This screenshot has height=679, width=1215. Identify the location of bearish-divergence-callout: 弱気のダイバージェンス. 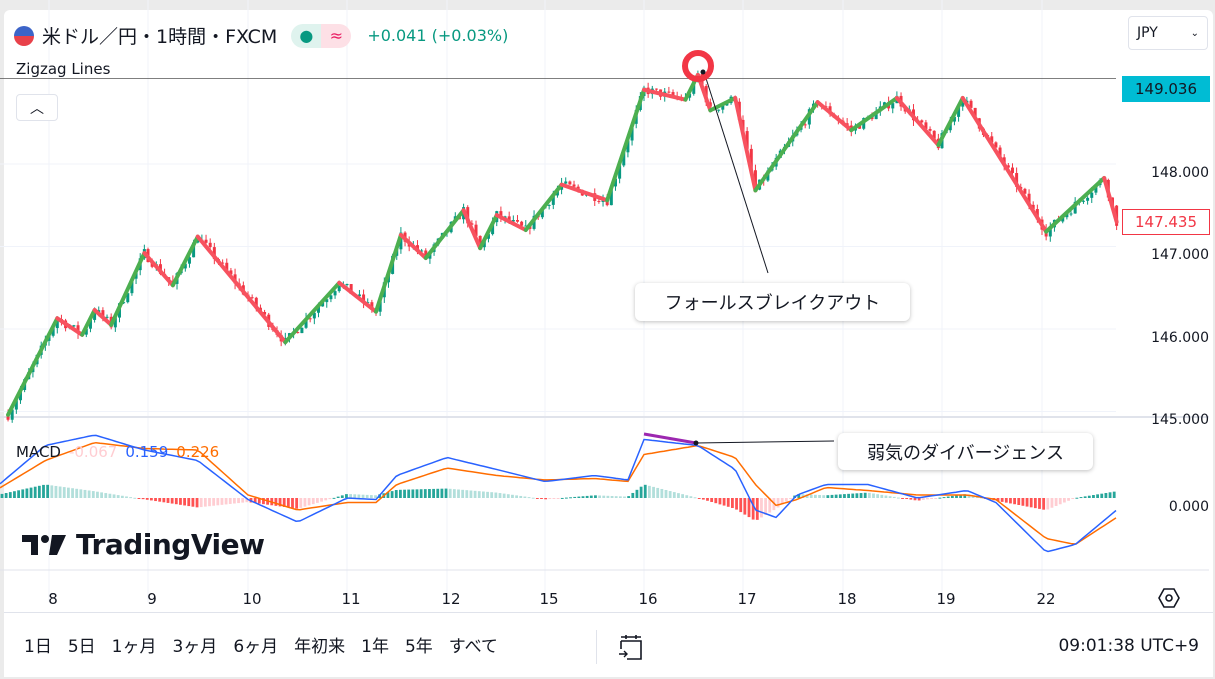
(965, 451).